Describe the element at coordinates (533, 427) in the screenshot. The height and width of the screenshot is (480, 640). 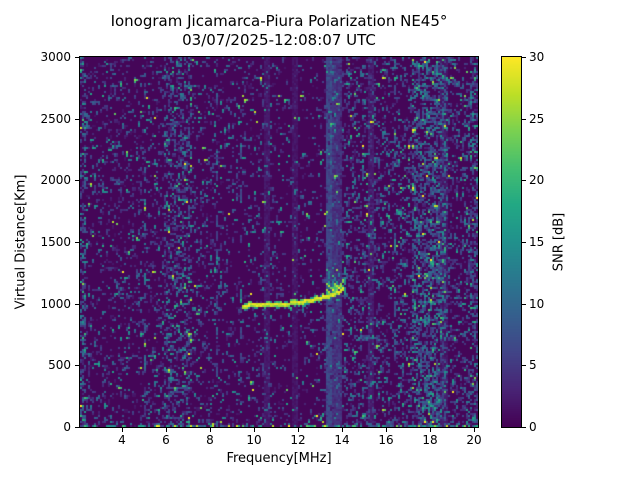
I see `colorbar-tick-label: 0` at that location.